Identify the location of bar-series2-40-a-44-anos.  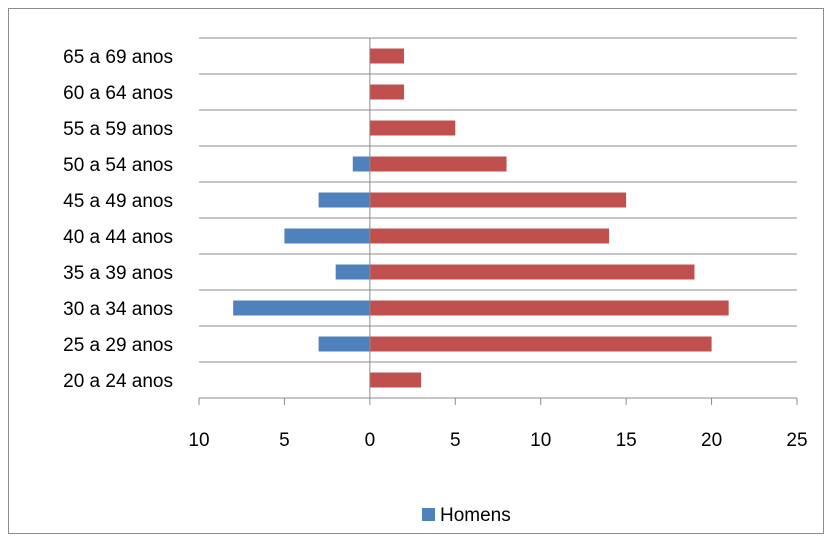
(489, 236).